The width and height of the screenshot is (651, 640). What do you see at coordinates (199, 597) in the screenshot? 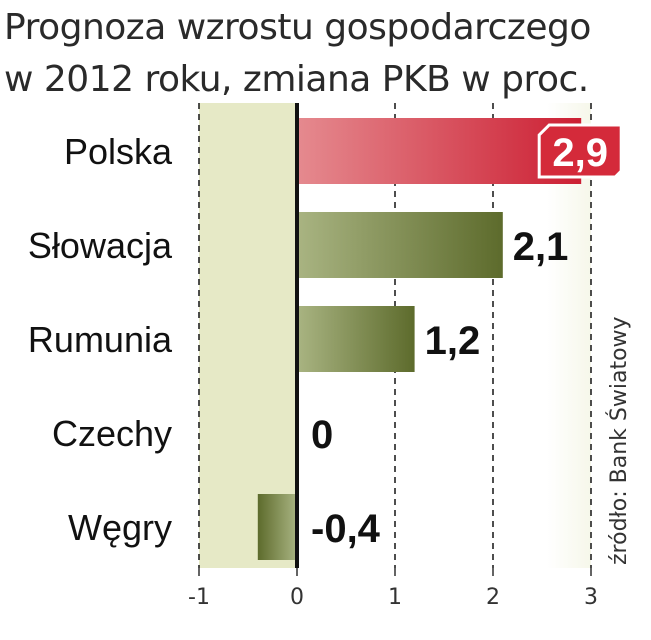
I see `x-tick-label: -1` at bounding box center [199, 597].